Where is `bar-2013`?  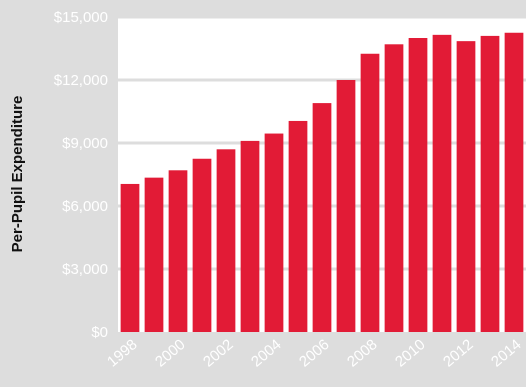
bar-2013 is located at coordinates (490, 184).